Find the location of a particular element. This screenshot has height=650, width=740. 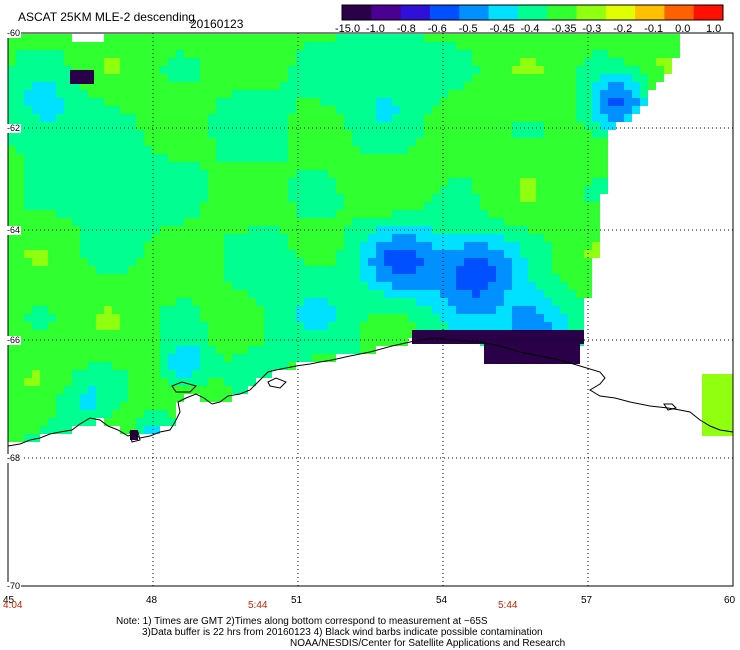

time-label-mid: 5:44 is located at coordinates (258, 605).